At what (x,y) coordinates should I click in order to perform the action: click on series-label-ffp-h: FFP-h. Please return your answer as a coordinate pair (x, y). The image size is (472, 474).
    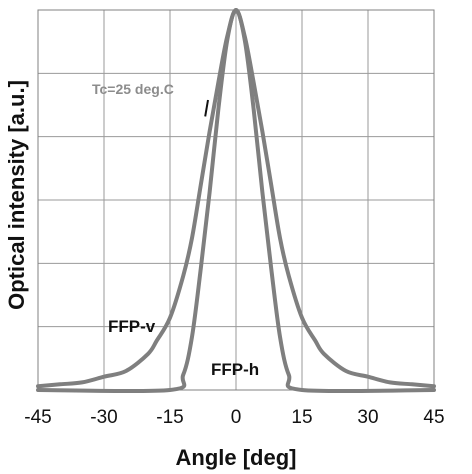
    Looking at the image, I should click on (235, 369).